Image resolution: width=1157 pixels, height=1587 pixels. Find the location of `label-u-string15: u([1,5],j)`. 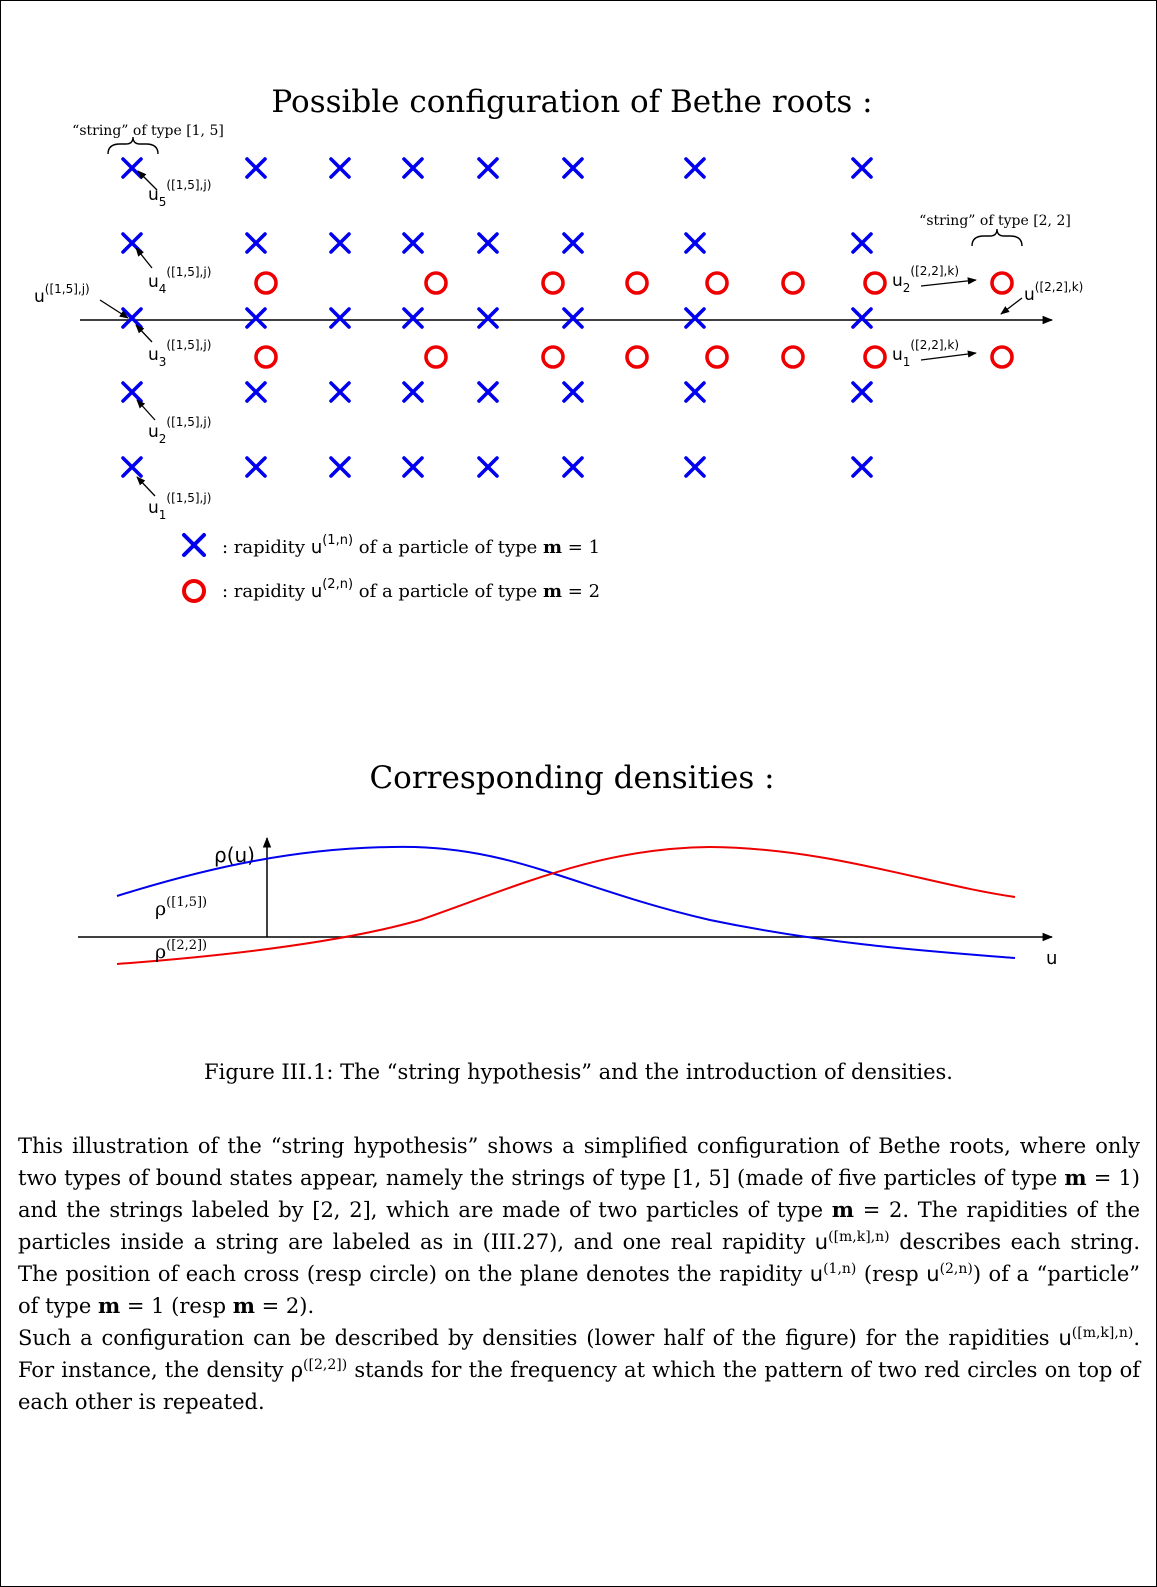

label-u-string15: u([1,5],j) is located at coordinates (62, 294).